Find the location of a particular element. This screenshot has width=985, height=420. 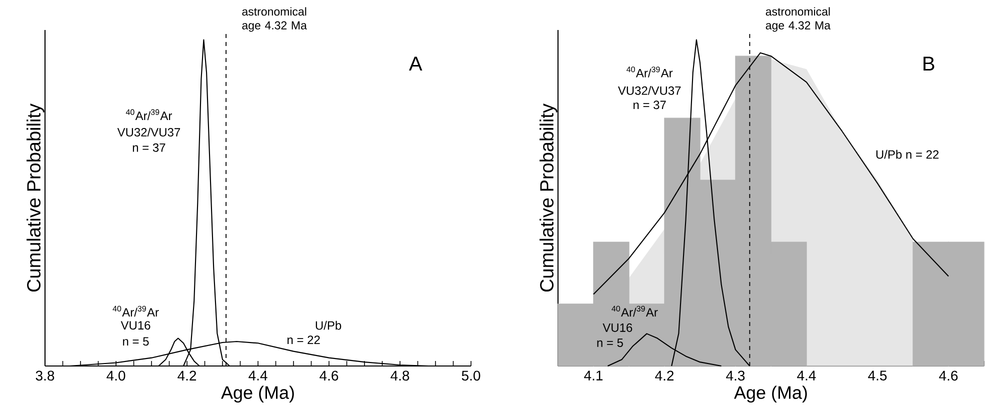

x-tick-label: 4.0 is located at coordinates (116, 375).